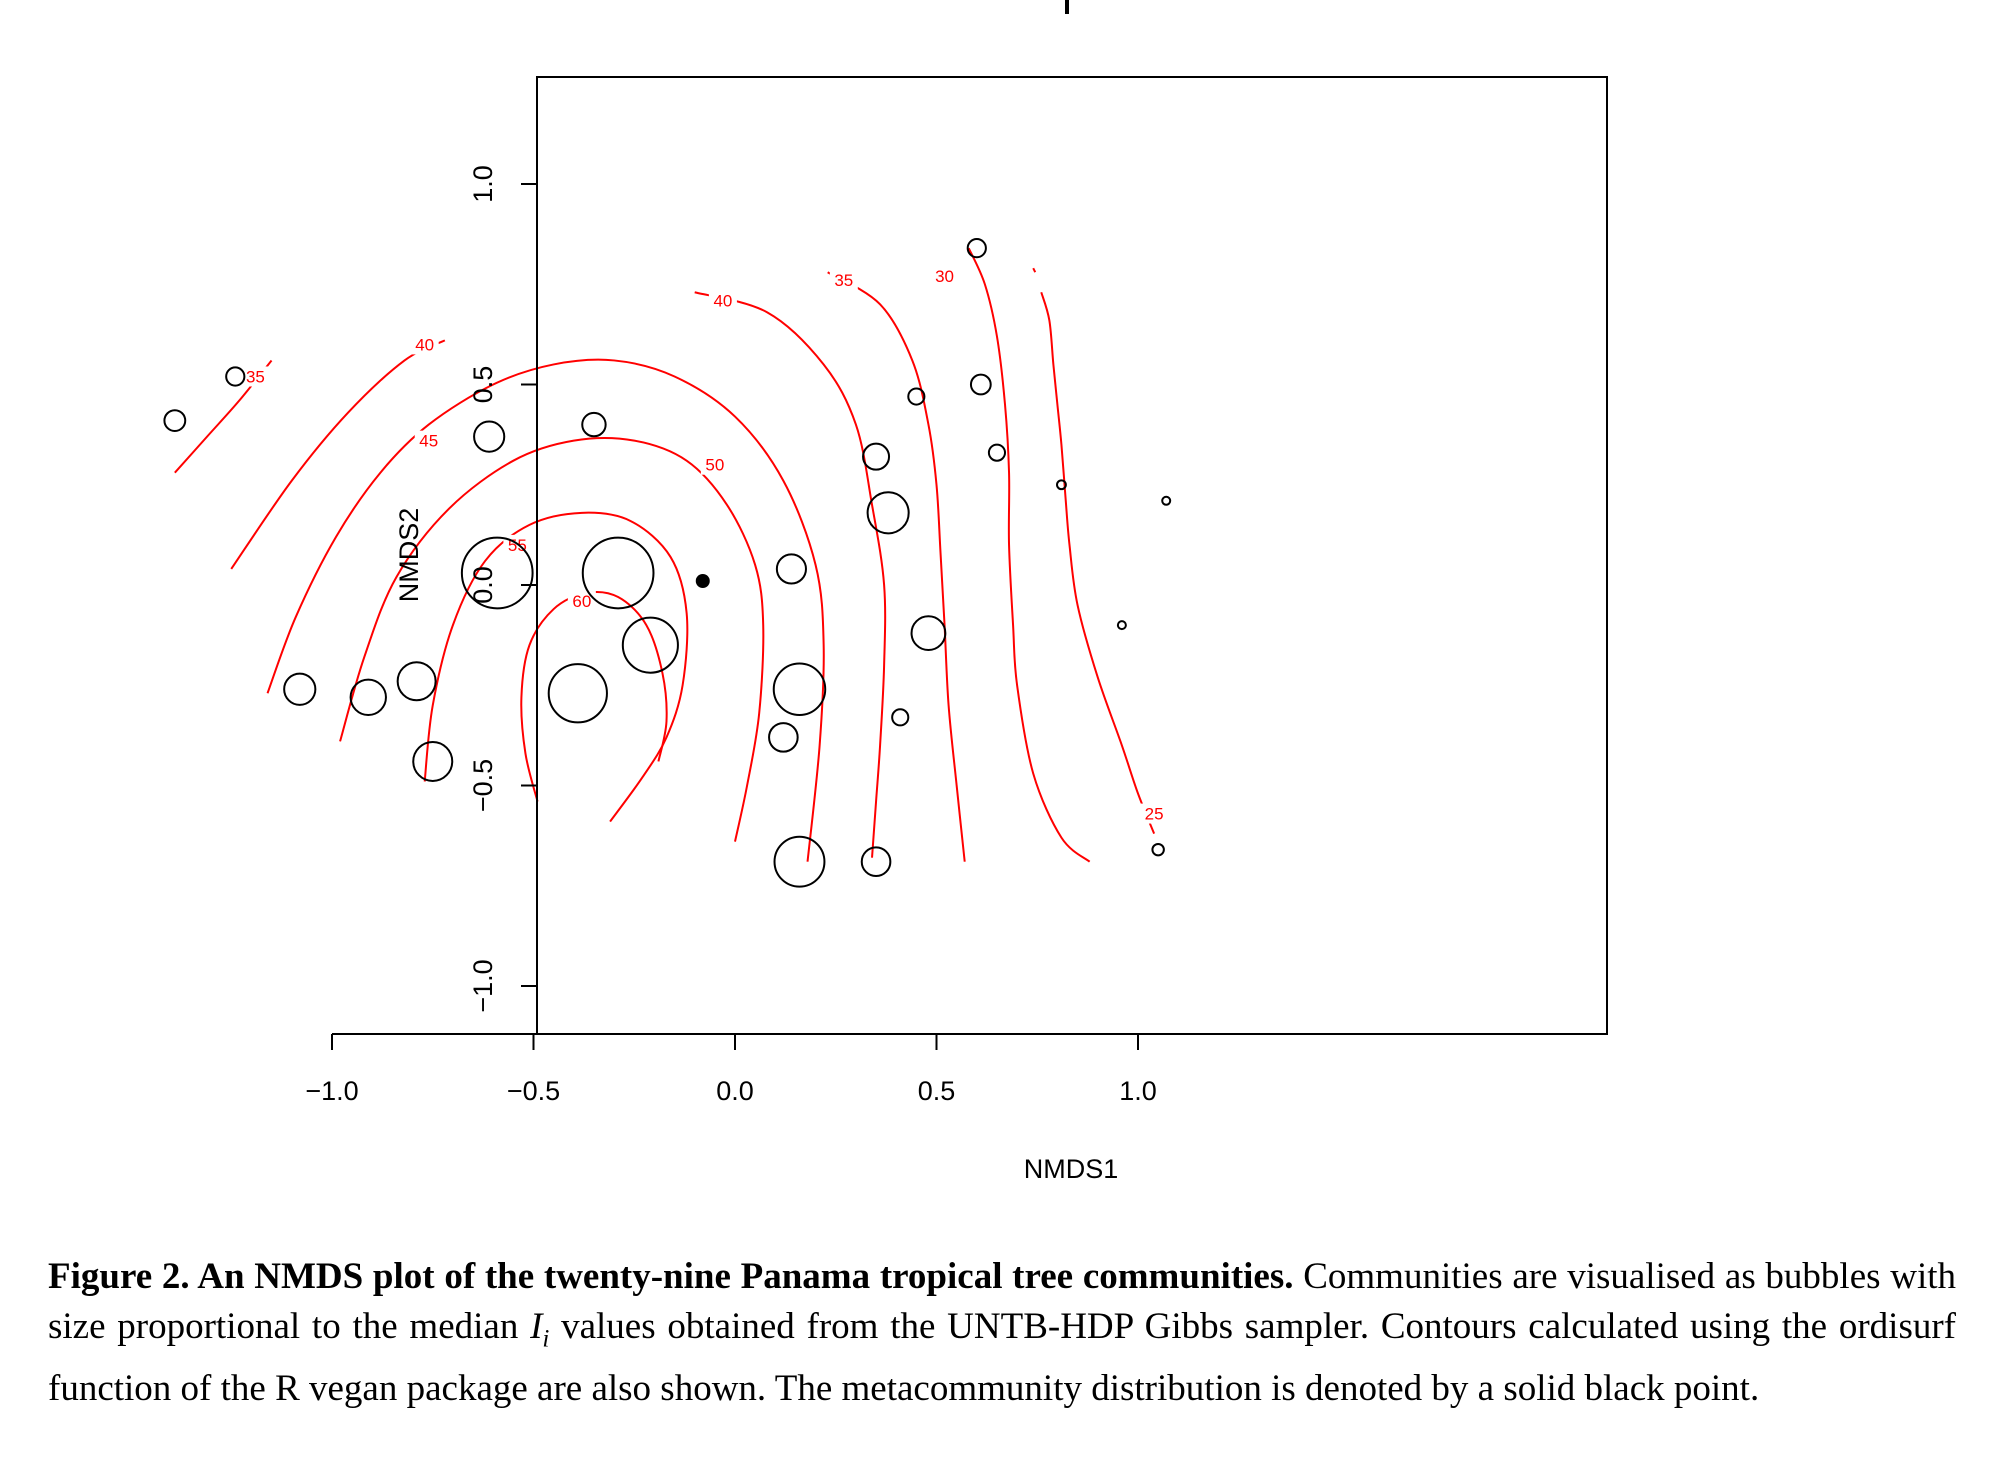  Describe the element at coordinates (735, 1091) in the screenshot. I see `x-tick-label: 0.0` at that location.